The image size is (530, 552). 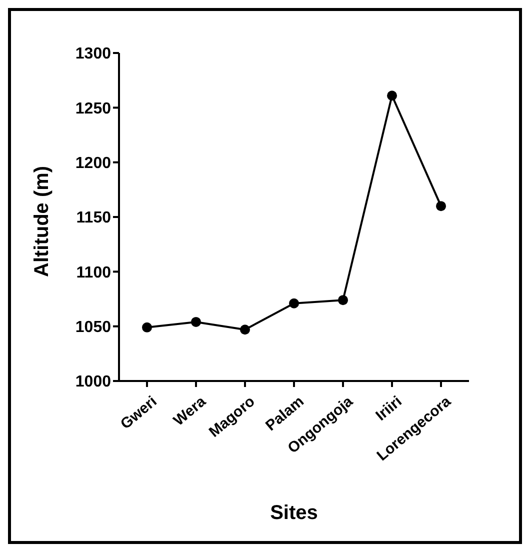 I want to click on y-tick-label: 1100, so click(x=94, y=273).